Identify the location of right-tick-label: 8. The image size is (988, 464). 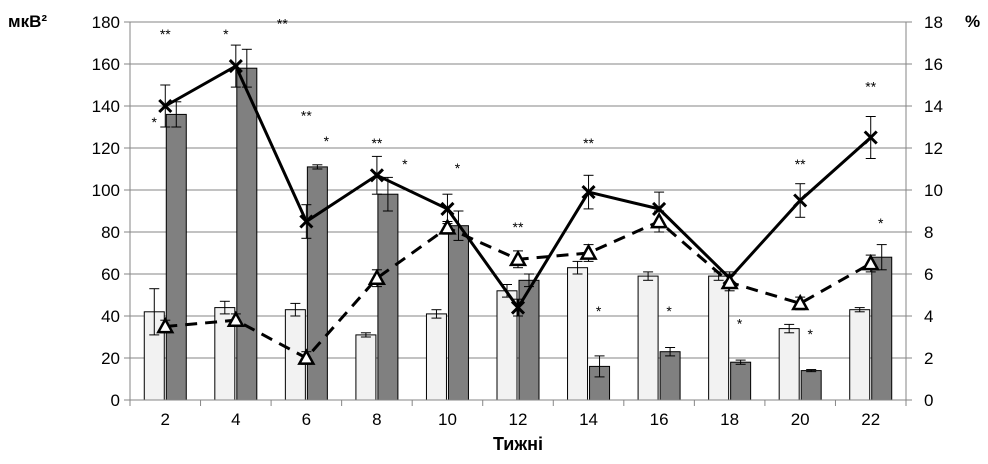
(928, 232).